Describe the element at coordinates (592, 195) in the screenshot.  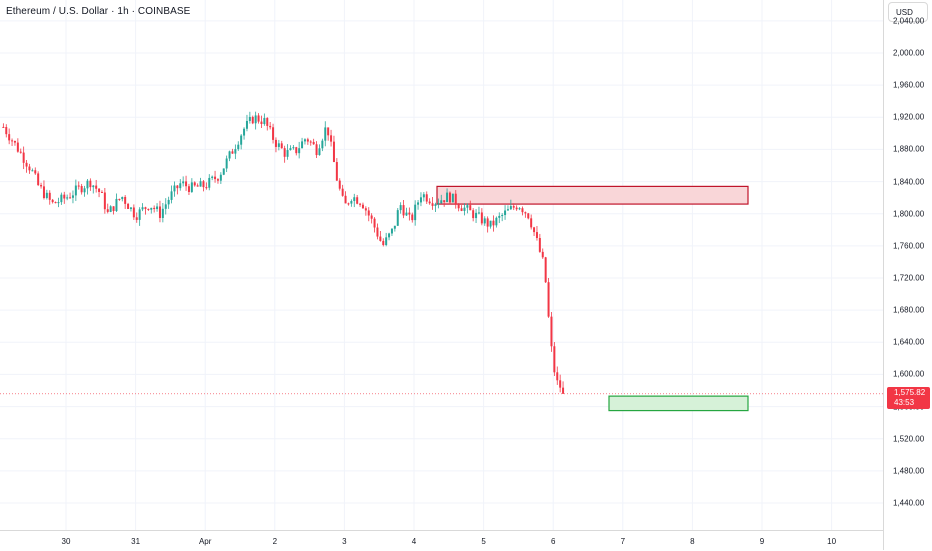
I see `supply-zone` at that location.